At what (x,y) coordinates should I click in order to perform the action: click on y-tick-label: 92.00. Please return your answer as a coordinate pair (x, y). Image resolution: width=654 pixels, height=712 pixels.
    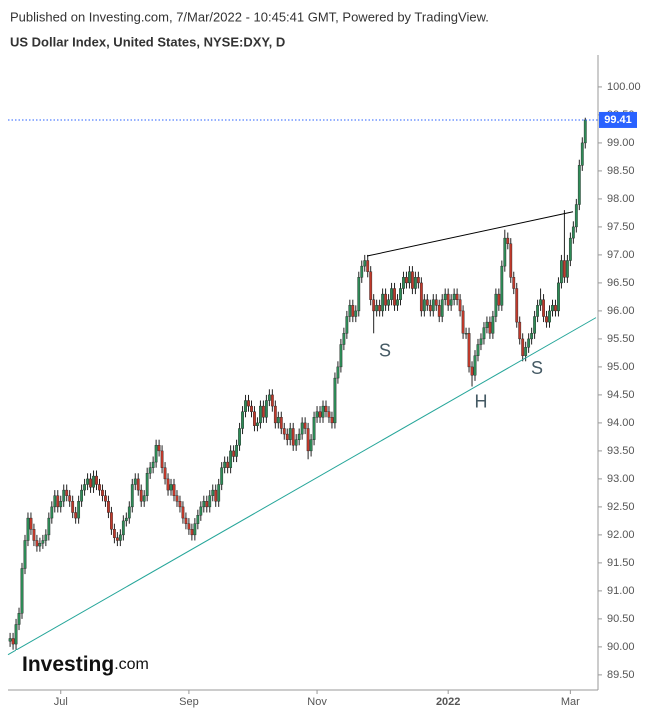
    Looking at the image, I should click on (621, 535).